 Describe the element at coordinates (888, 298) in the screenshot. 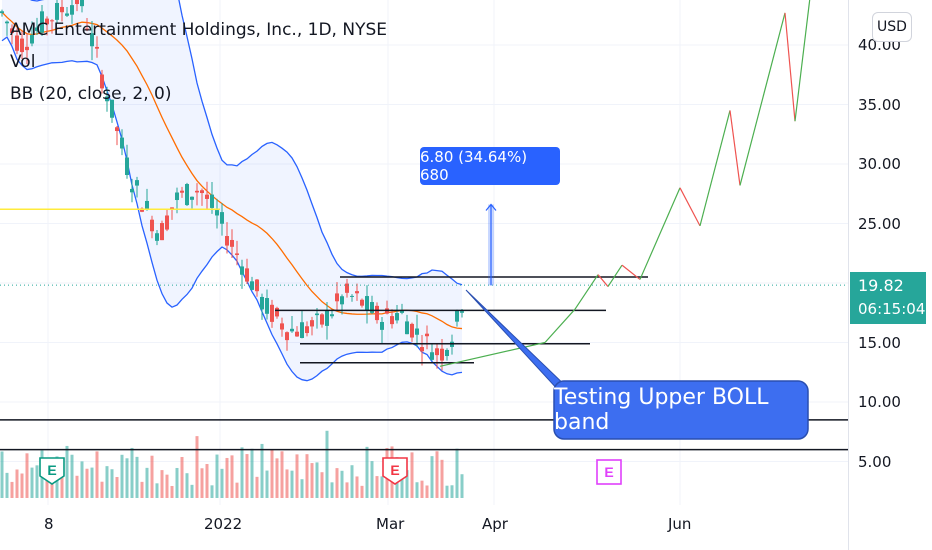

I see `last-price-tag: 19.82 06:15:04` at that location.